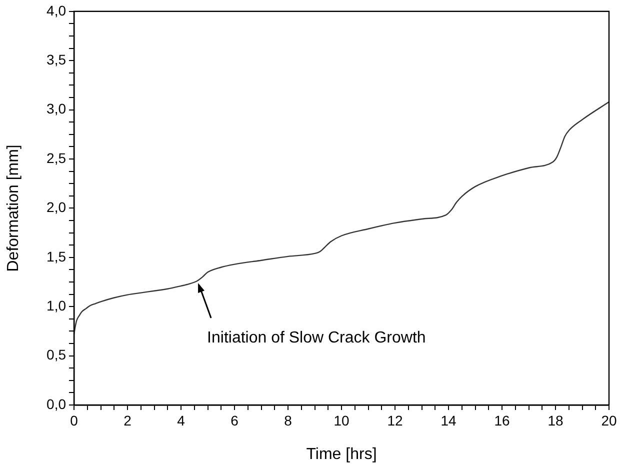 The height and width of the screenshot is (468, 620). Describe the element at coordinates (56, 404) in the screenshot. I see `y-tick-label: 0,0` at that location.